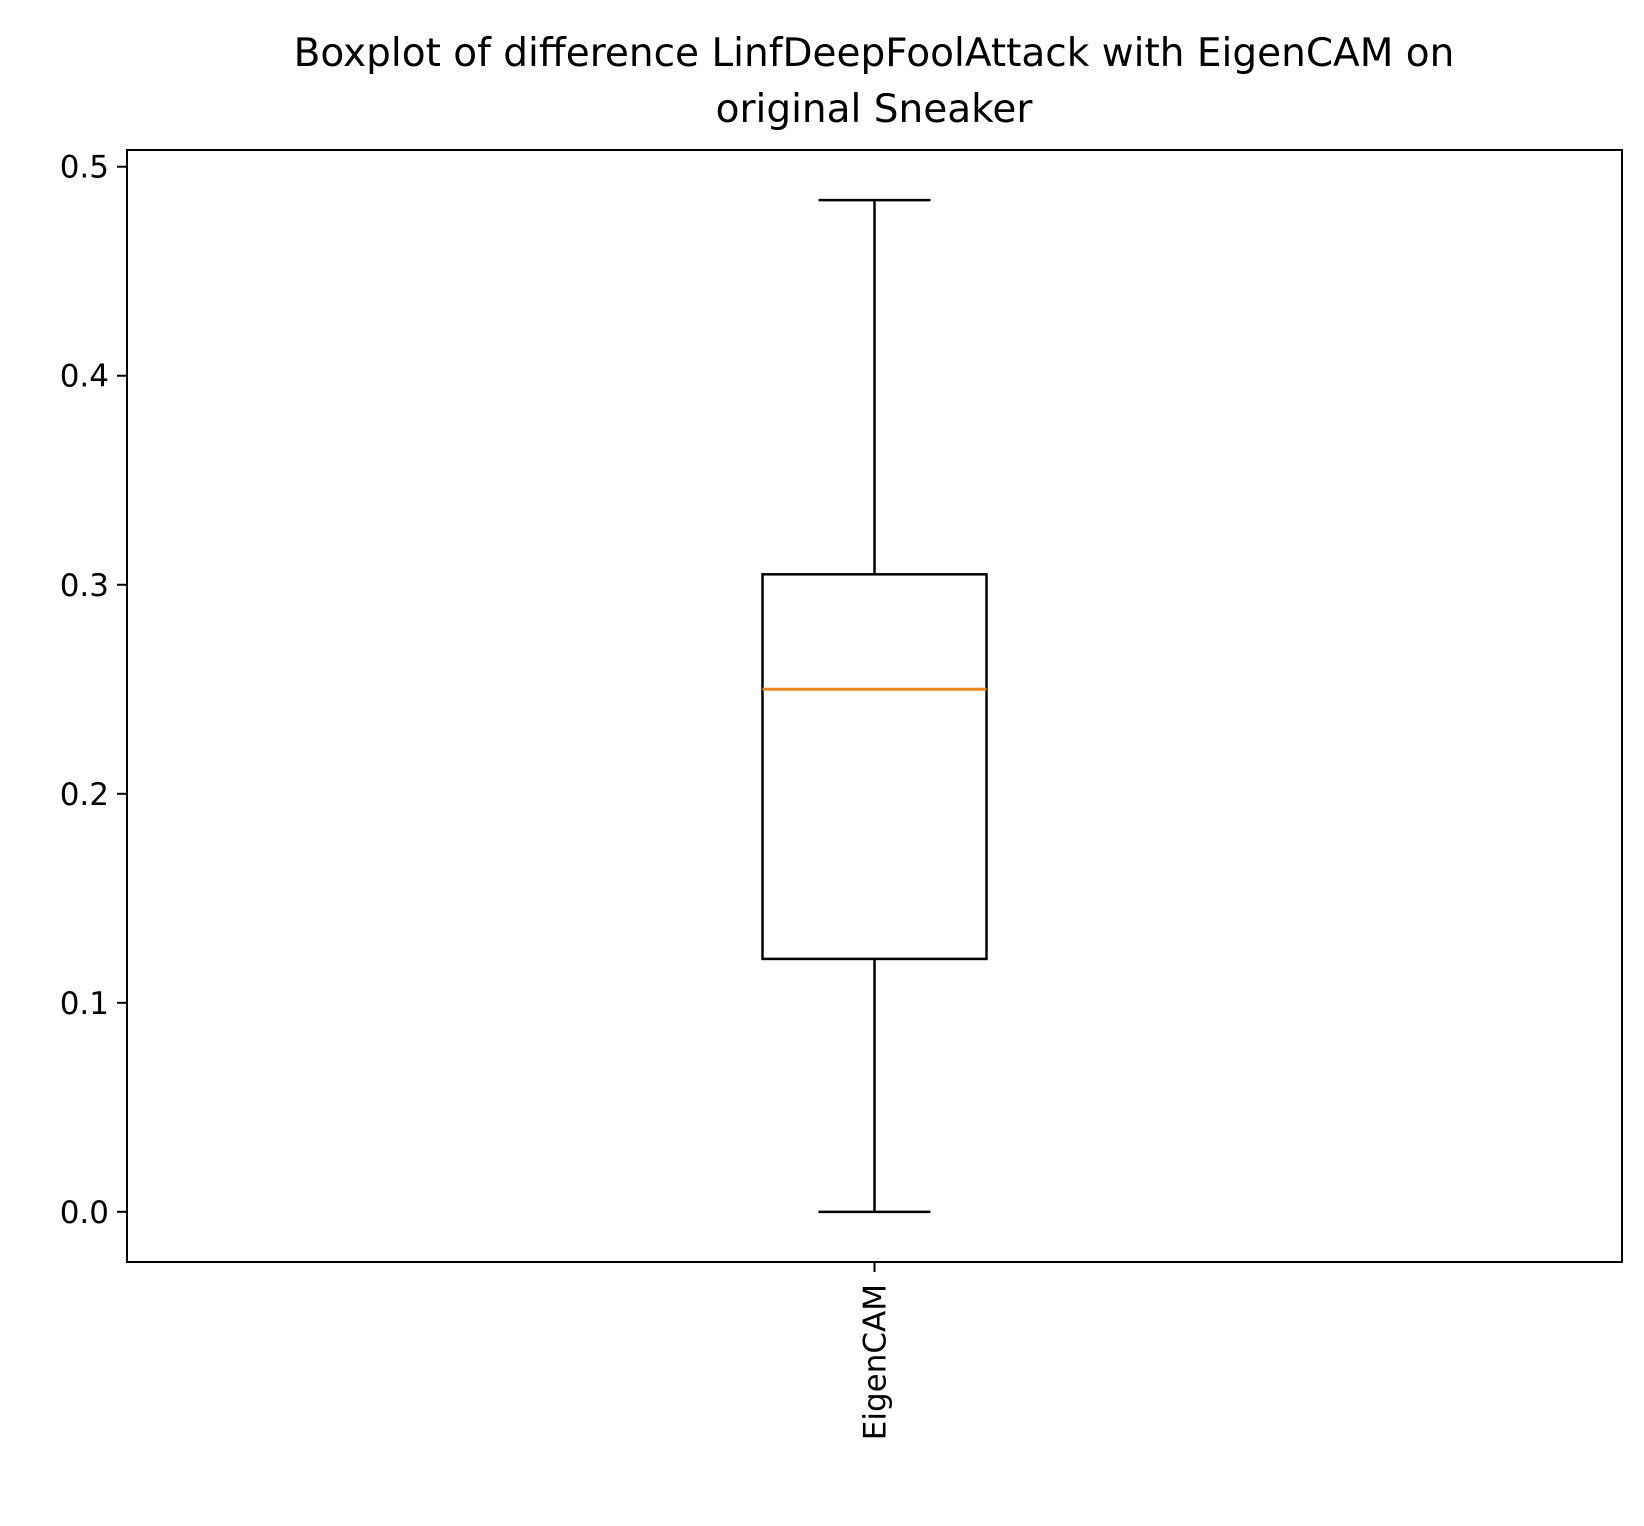  I want to click on y-axis: 0.0 0.1 0.2 0.3 0.4 0.5, so click(93, 690).